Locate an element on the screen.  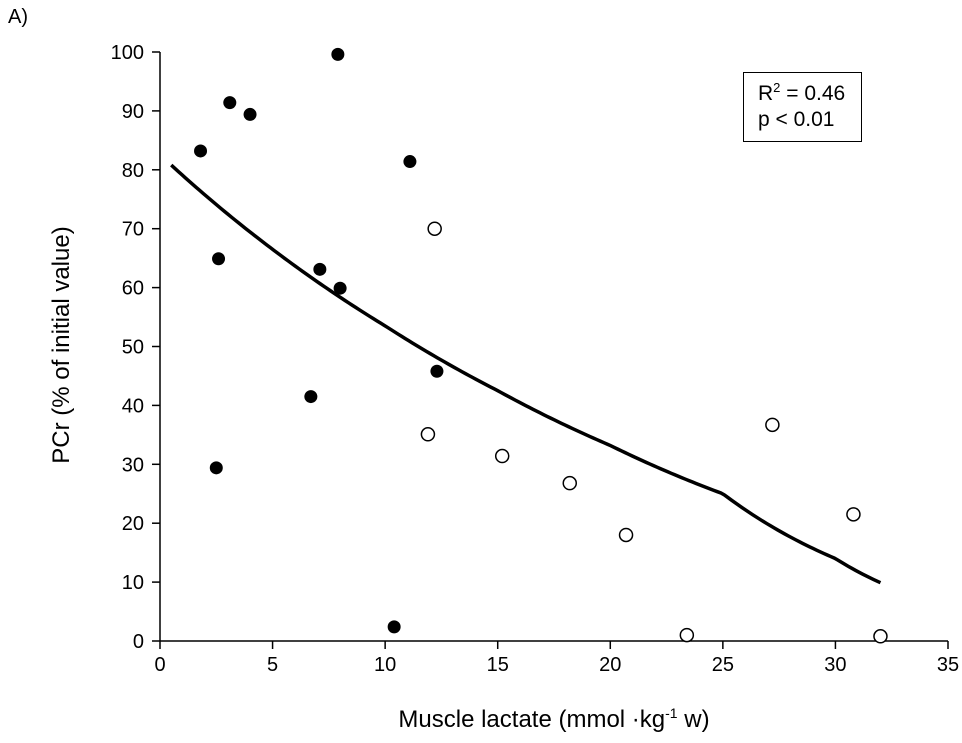
x-tick-label: 35 is located at coordinates (948, 665).